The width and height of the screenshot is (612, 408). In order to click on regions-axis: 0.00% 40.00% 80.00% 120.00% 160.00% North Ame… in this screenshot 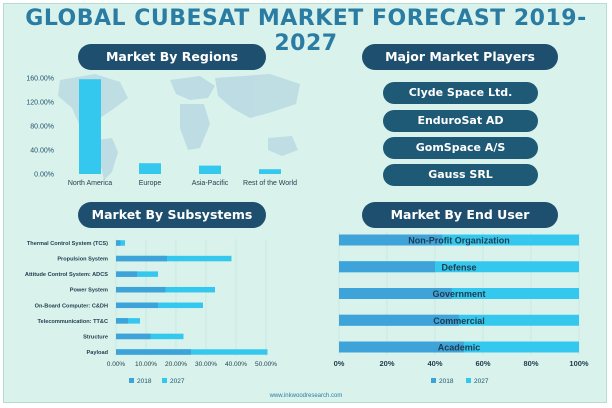, I will do `click(161, 132)`.